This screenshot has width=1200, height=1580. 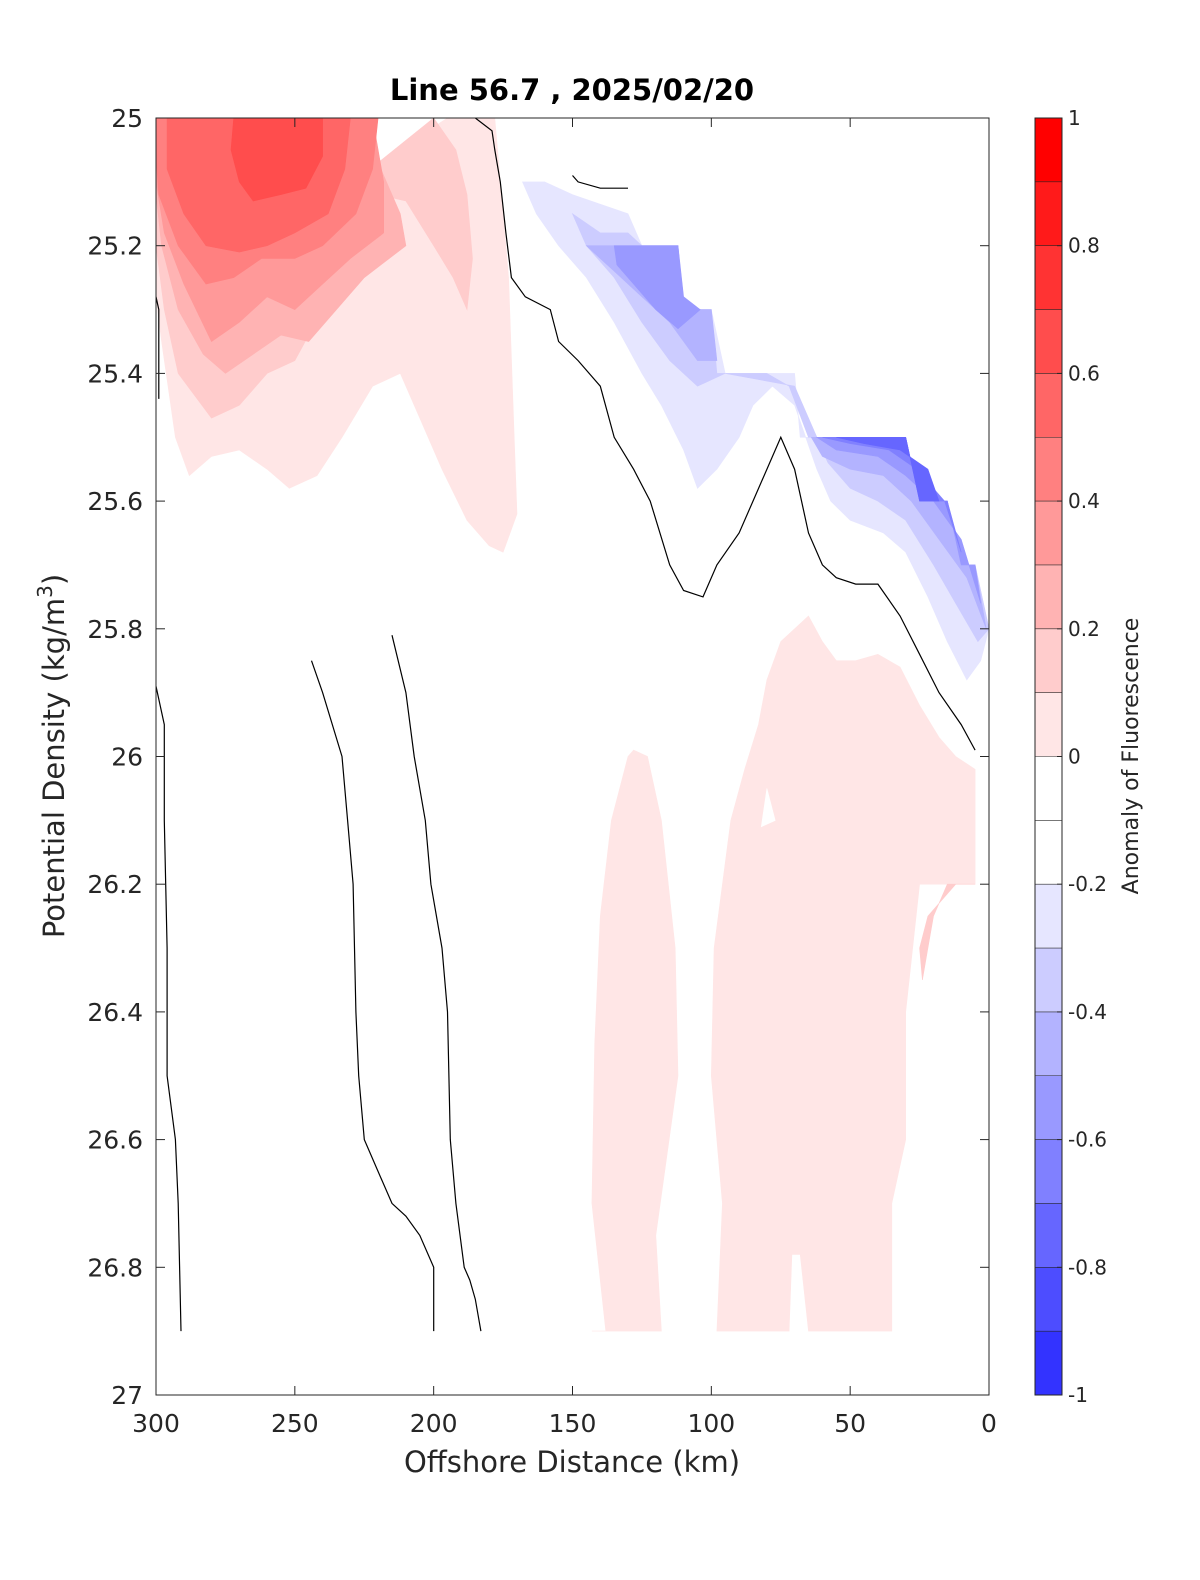 What do you see at coordinates (1084, 373) in the screenshot?
I see `colorbar-tick-label: 0.6` at bounding box center [1084, 373].